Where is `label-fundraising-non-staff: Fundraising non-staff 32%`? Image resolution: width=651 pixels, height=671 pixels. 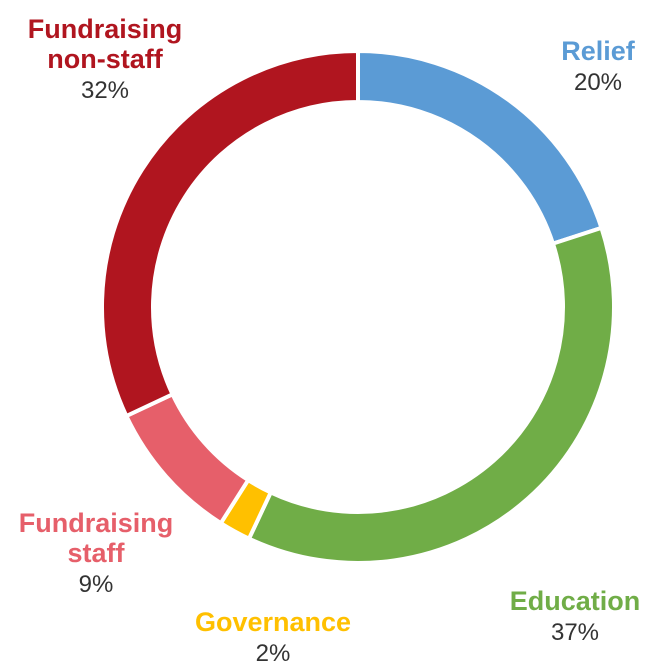 label-fundraising-non-staff: Fundraising non-staff 32% is located at coordinates (105, 59).